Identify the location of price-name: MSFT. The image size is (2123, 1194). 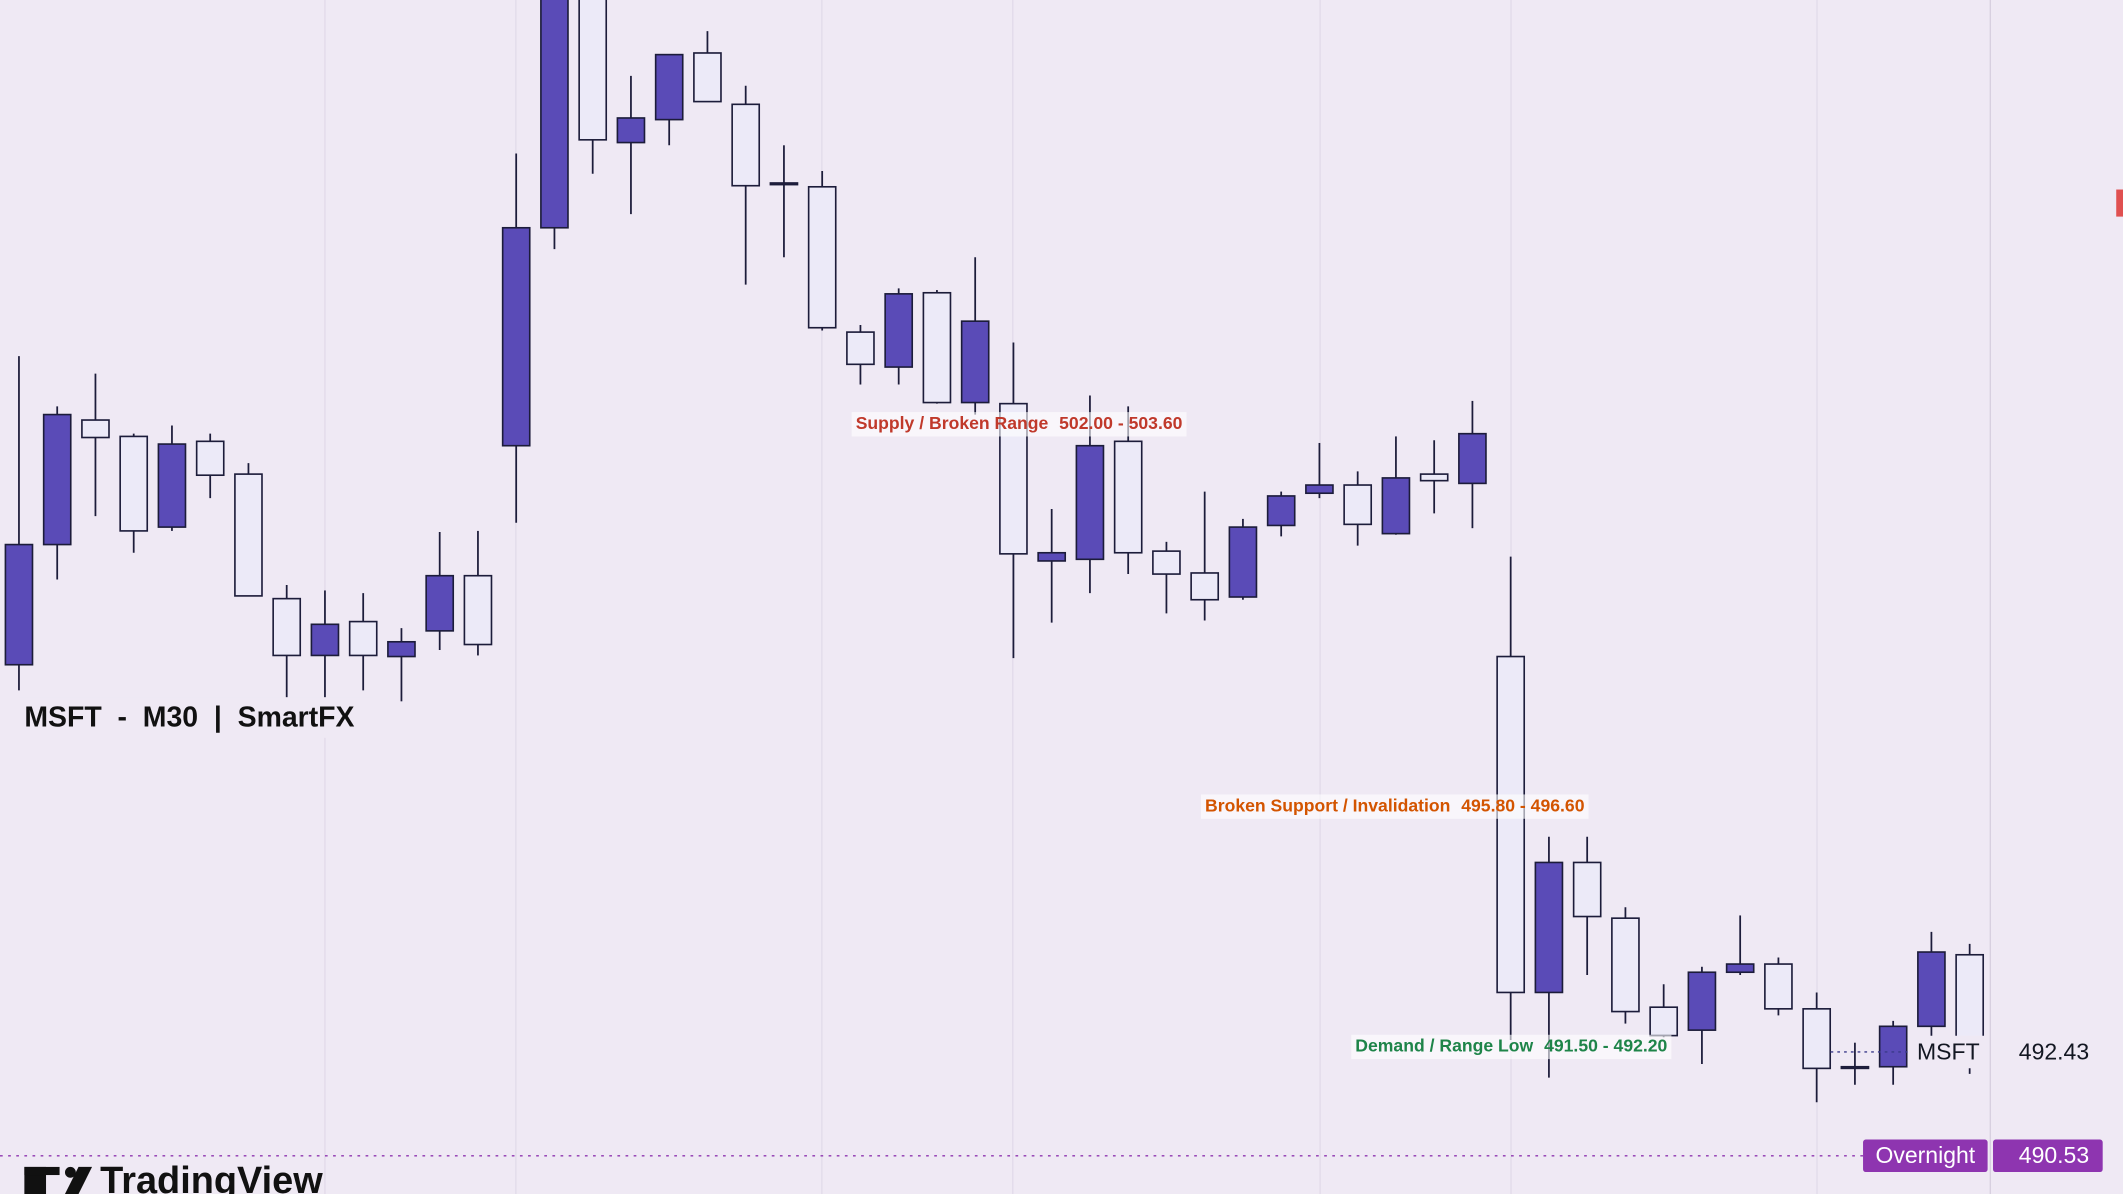
(1948, 1051).